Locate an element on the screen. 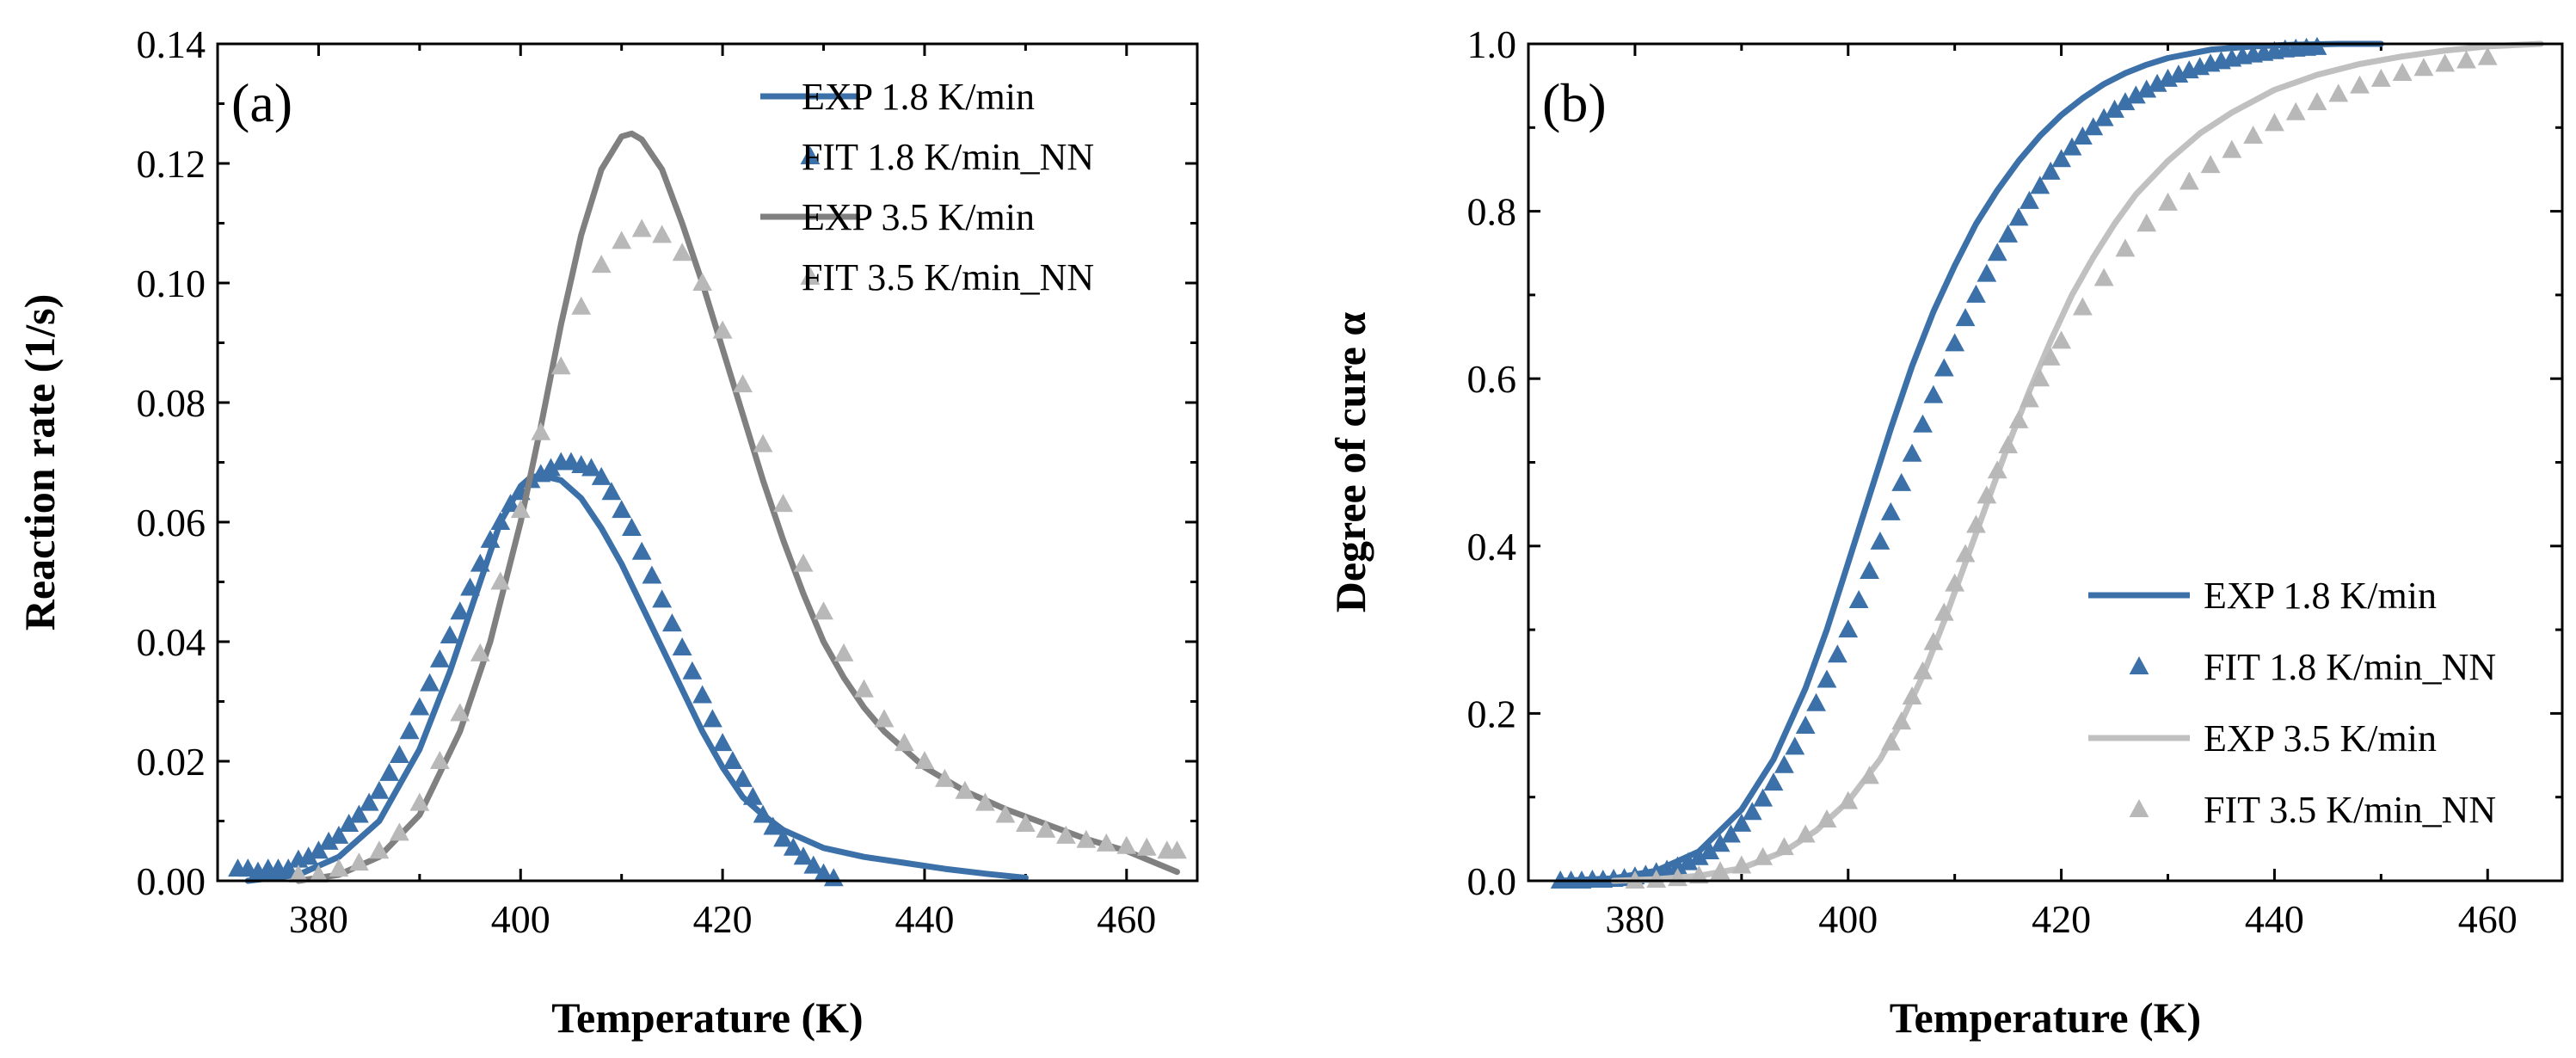  x-tick-label: 380 is located at coordinates (1634, 919).